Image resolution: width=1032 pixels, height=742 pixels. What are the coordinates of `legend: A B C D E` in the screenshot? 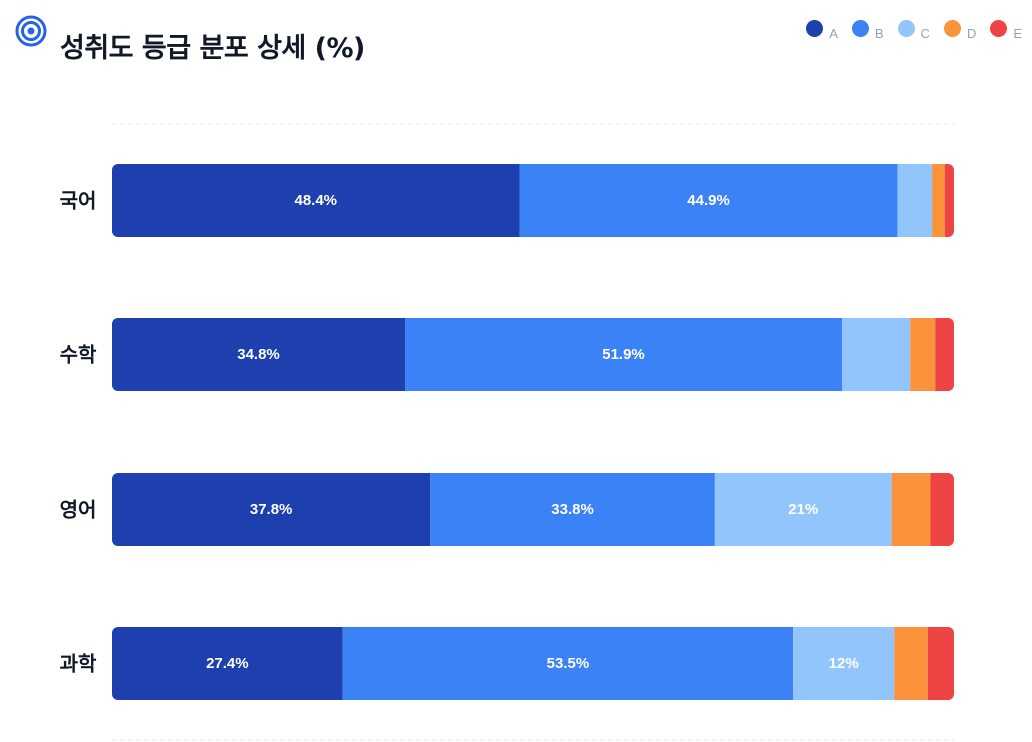 It's located at (914, 30).